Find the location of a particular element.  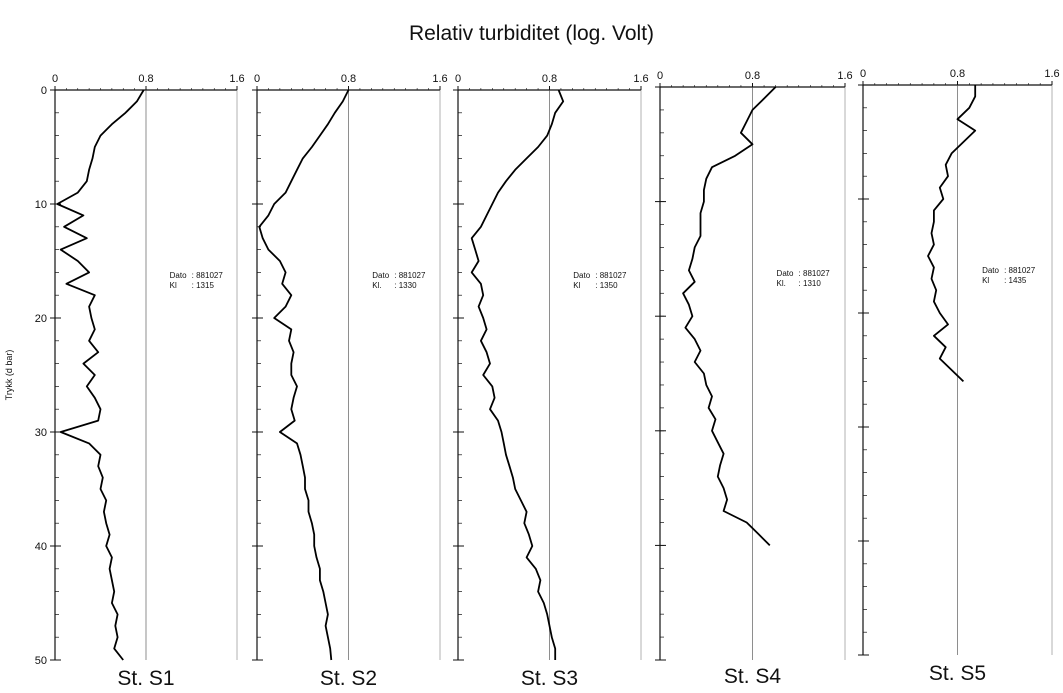

chart-title: Relativ turbiditet (log. Volt) is located at coordinates (531, 33).